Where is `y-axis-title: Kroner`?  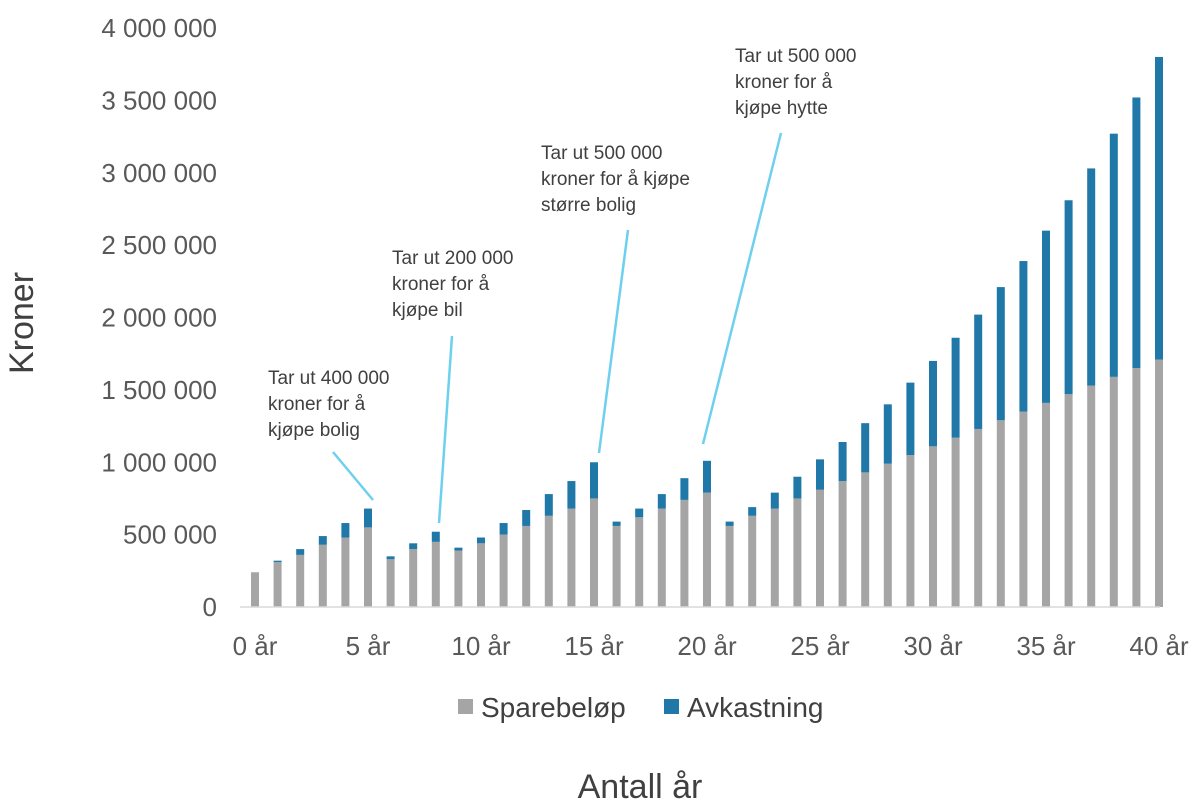
y-axis-title: Kroner is located at coordinates (22, 323).